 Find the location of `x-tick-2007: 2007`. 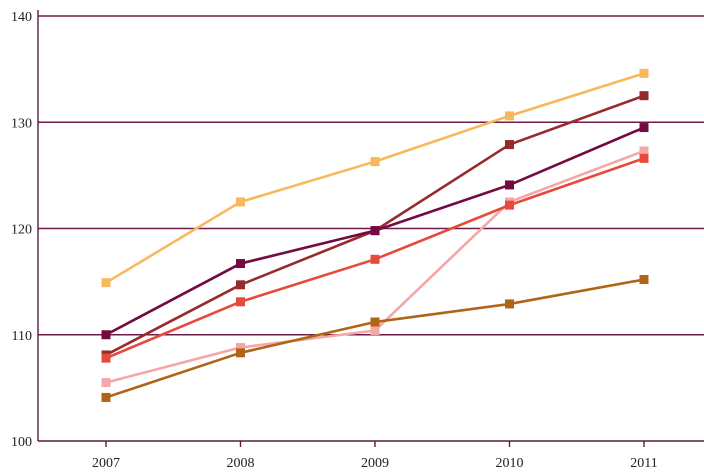

x-tick-2007: 2007 is located at coordinates (106, 463).